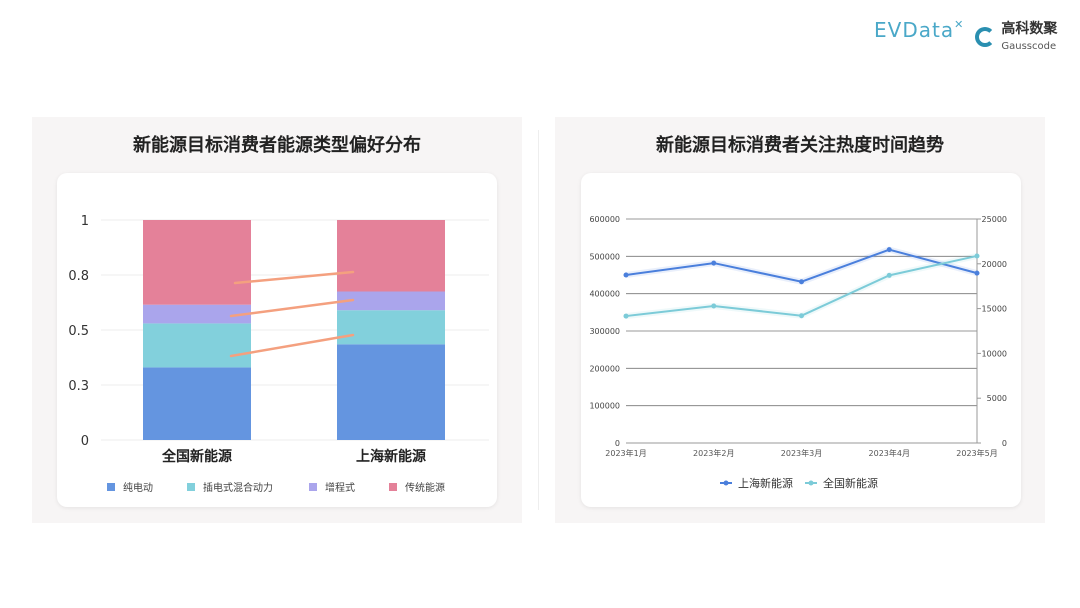 This screenshot has height=608, width=1080. What do you see at coordinates (604, 219) in the screenshot?
I see `y-left-tick-label: 600000` at bounding box center [604, 219].